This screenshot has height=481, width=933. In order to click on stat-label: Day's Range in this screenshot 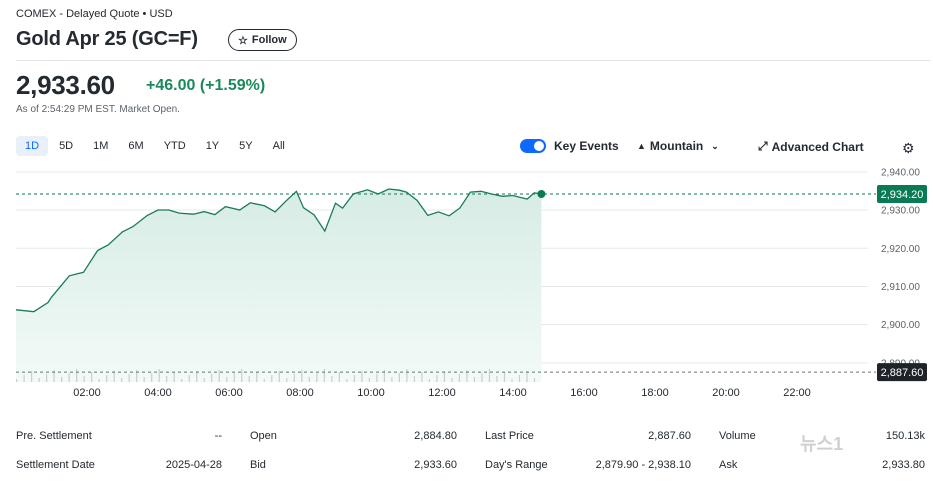, I will do `click(516, 465)`.